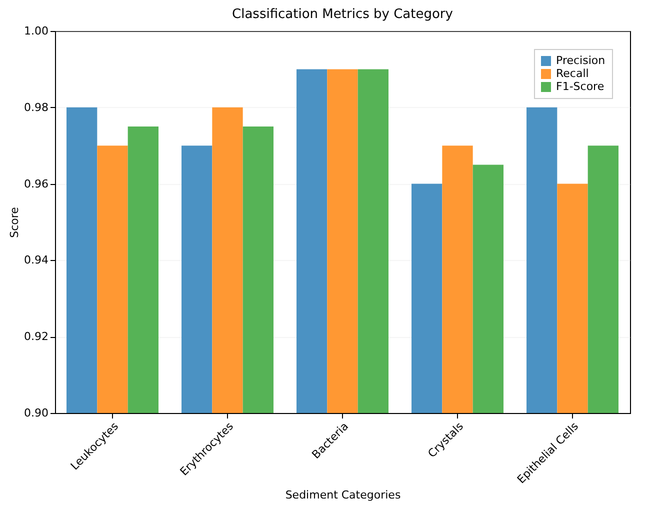 Image resolution: width=650 pixels, height=515 pixels. What do you see at coordinates (36, 413) in the screenshot?
I see `y-tick-label: 0.90` at bounding box center [36, 413].